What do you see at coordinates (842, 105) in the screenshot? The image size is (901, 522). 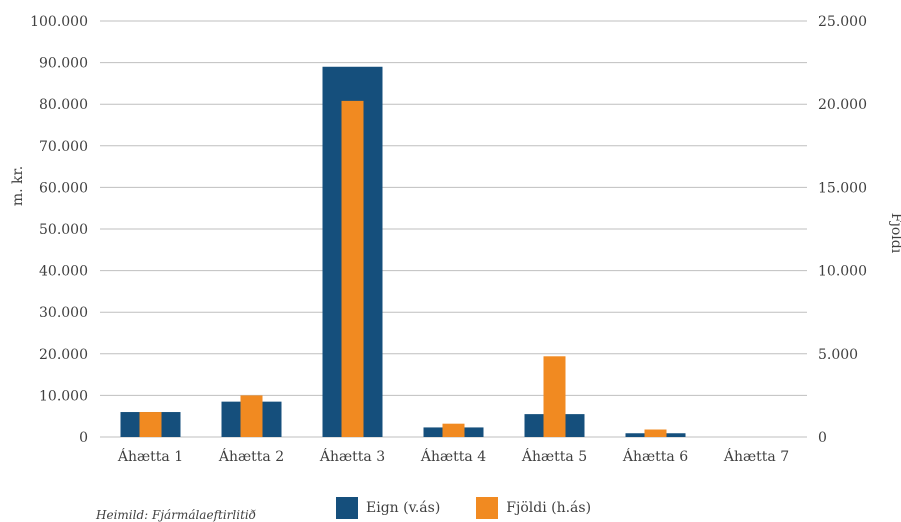 I see `right-tick-label: 20.000` at bounding box center [842, 105].